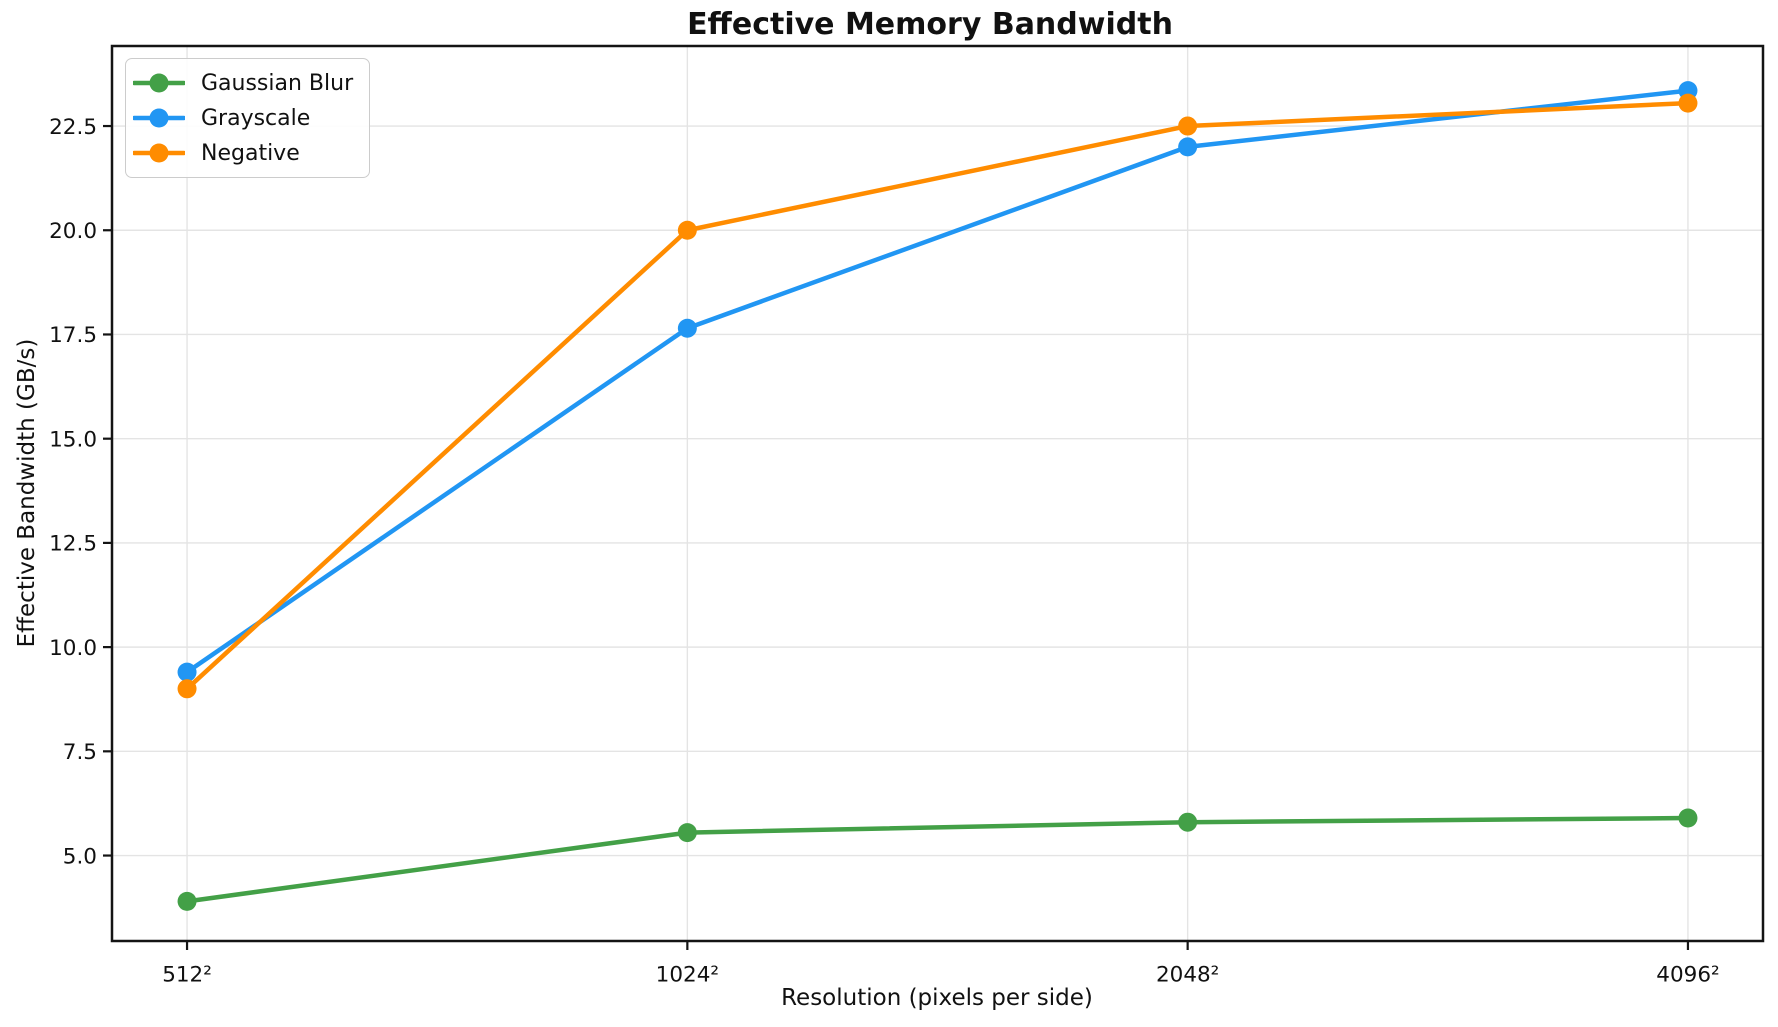  Describe the element at coordinates (73, 544) in the screenshot. I see `y-tick-label: 12.5` at that location.